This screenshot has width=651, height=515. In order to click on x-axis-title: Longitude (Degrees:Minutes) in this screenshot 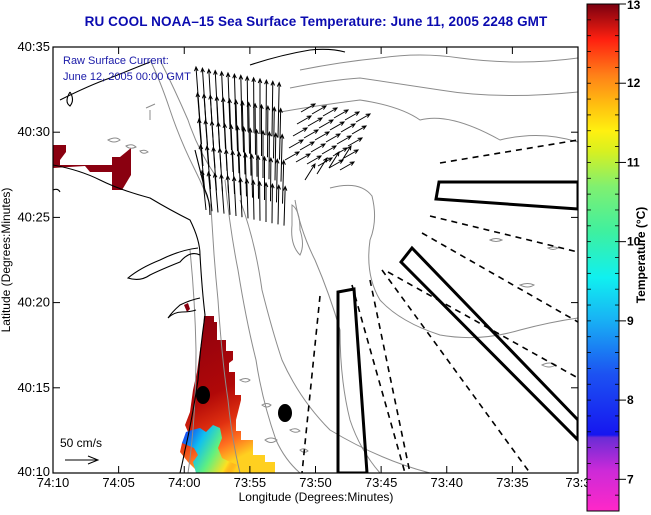, I will do `click(316, 497)`.